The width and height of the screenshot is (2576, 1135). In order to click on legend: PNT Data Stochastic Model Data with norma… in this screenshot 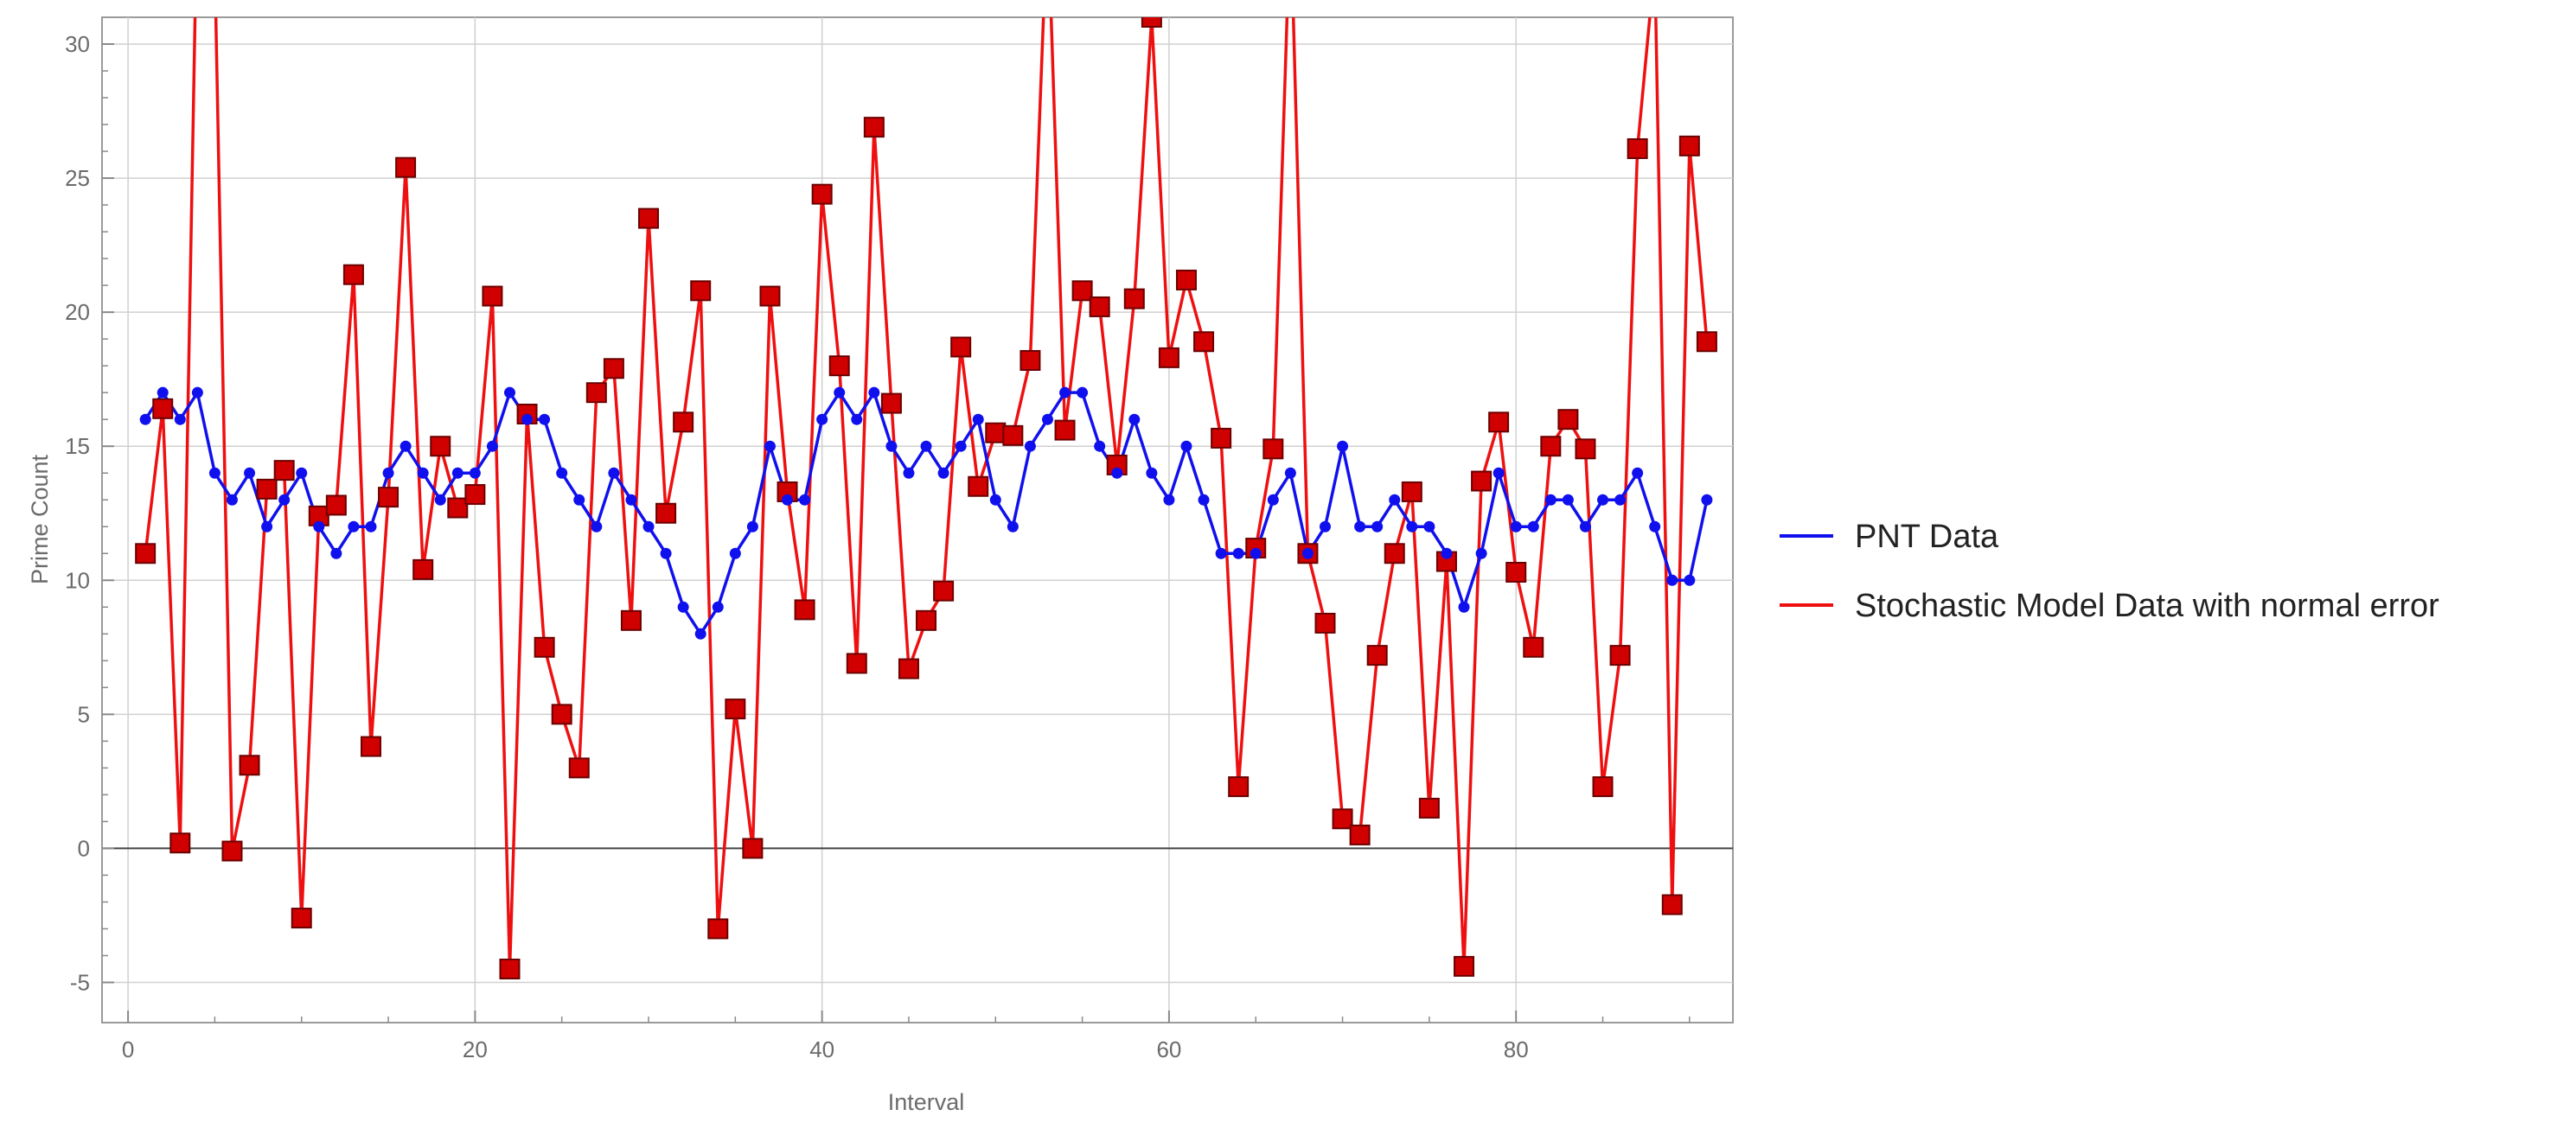, I will do `click(2109, 571)`.